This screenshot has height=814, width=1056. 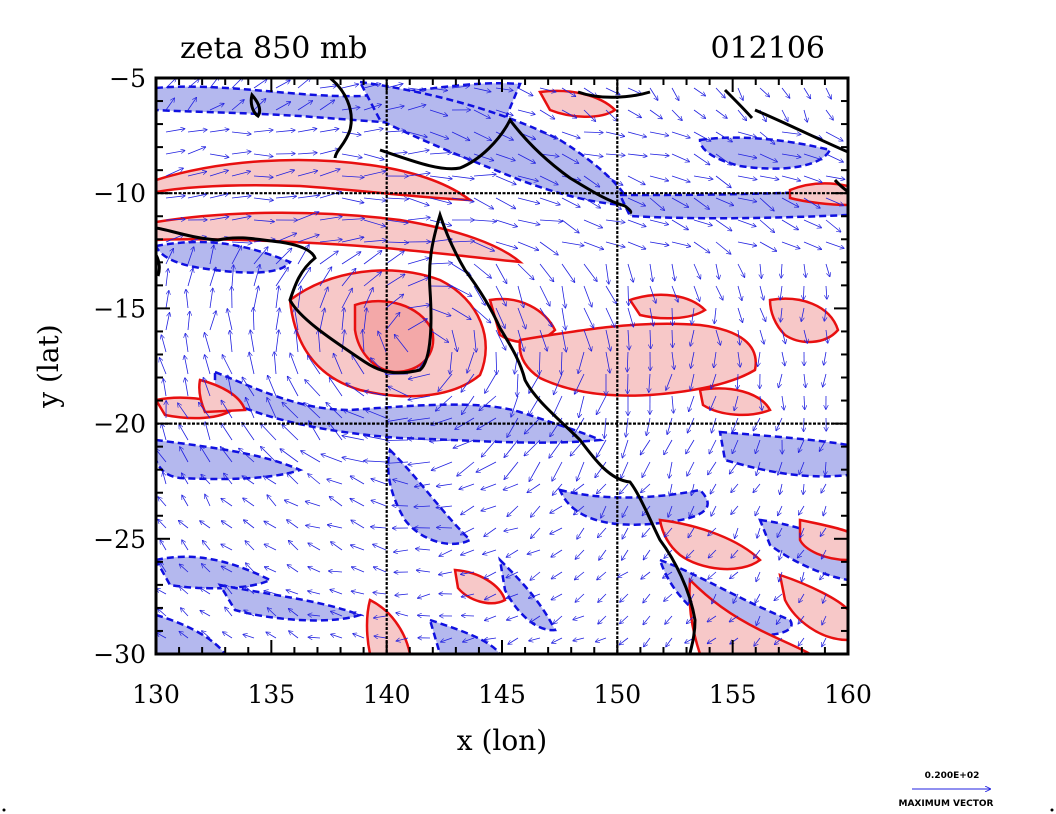 I want to click on y-tick-label: −30, so click(x=119, y=654).